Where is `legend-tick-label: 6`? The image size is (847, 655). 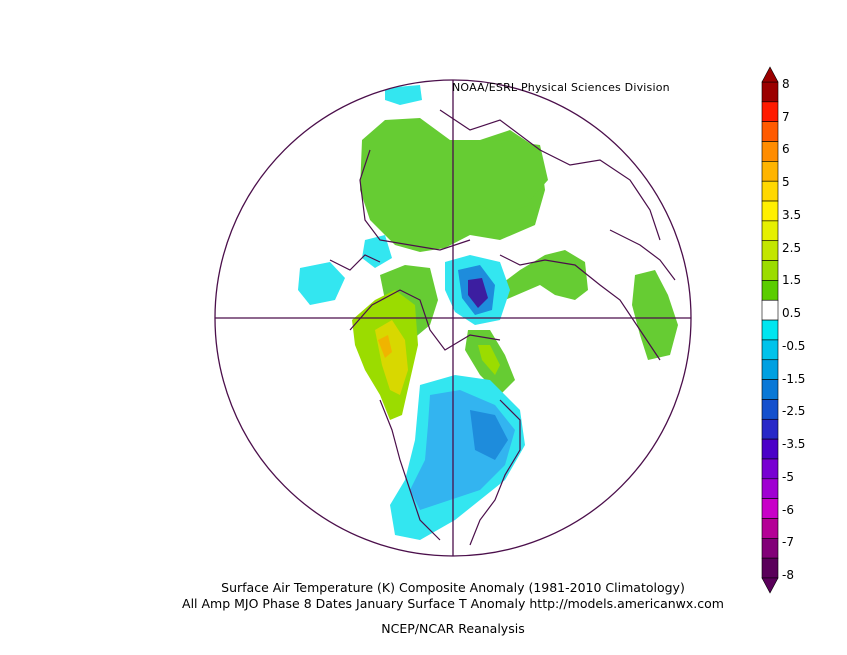 legend-tick-label: 6 is located at coordinates (786, 149).